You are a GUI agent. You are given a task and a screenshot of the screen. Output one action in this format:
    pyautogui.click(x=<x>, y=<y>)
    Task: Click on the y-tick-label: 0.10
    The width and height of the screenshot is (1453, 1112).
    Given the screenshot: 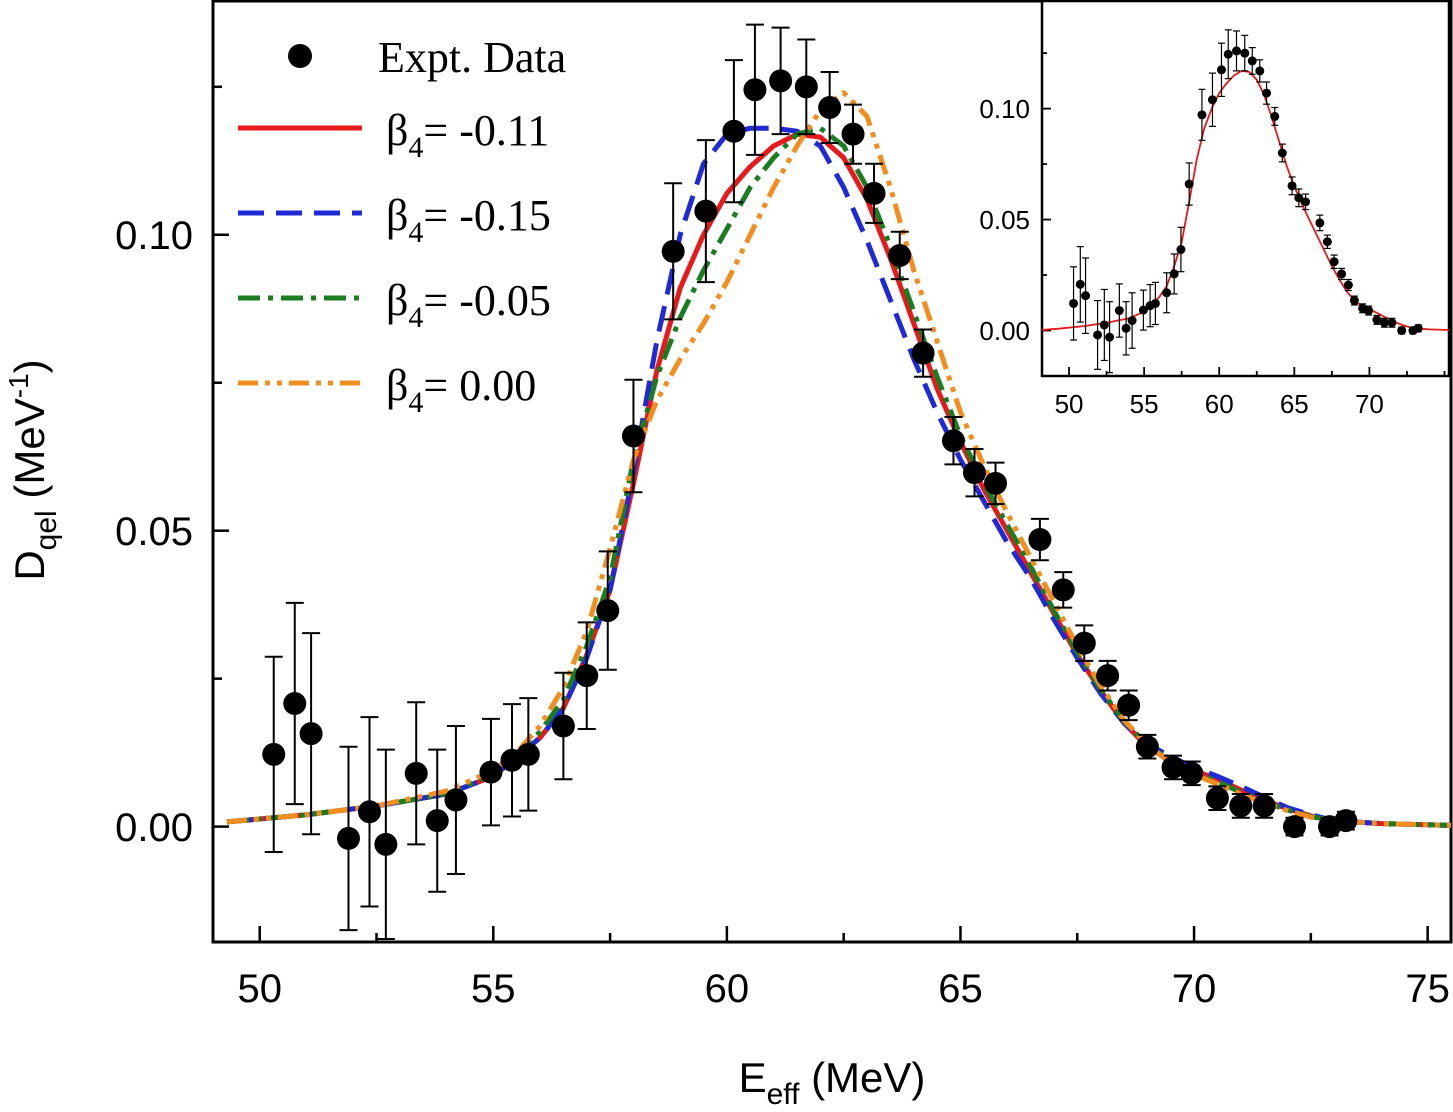 What is the action you would take?
    pyautogui.click(x=154, y=236)
    